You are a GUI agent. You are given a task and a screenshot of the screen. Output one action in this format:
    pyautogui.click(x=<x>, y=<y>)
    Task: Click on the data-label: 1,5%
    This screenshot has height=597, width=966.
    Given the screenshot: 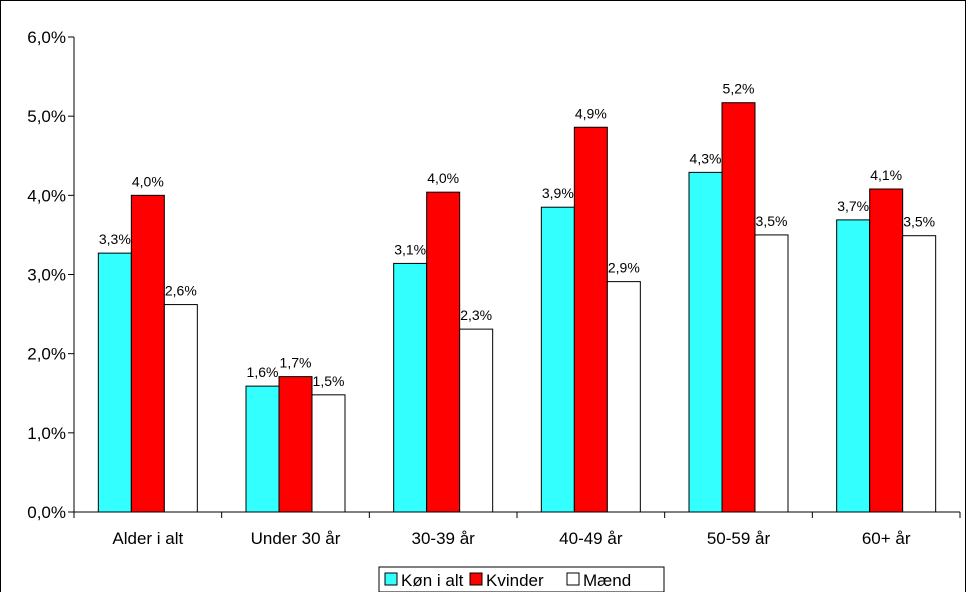 What is the action you would take?
    pyautogui.click(x=329, y=381)
    